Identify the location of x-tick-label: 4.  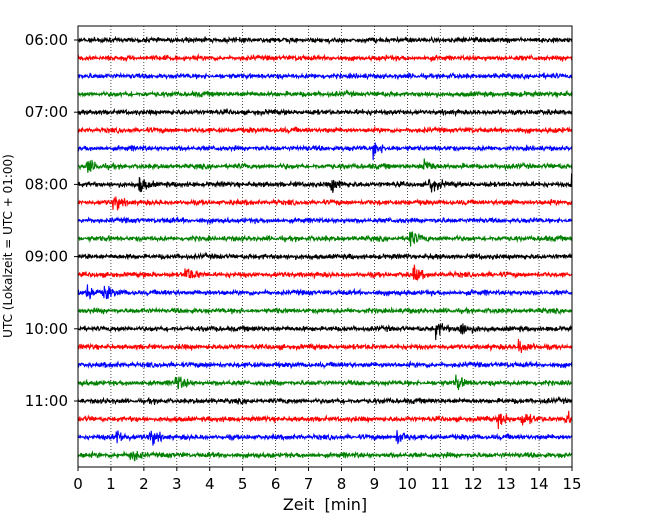
(210, 484).